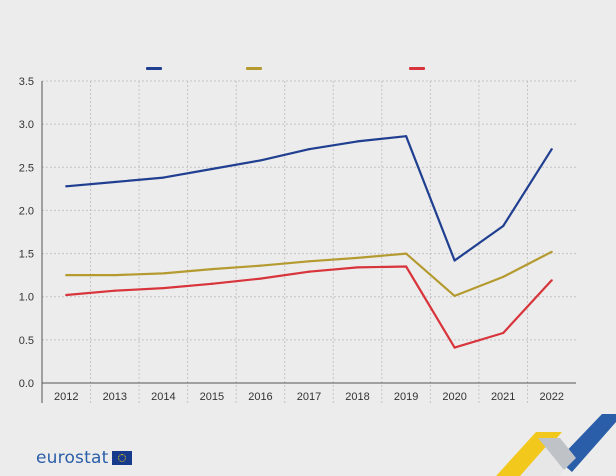 This screenshot has height=476, width=616. What do you see at coordinates (26, 384) in the screenshot?
I see `y-tick-label-0.0: 0.0` at bounding box center [26, 384].